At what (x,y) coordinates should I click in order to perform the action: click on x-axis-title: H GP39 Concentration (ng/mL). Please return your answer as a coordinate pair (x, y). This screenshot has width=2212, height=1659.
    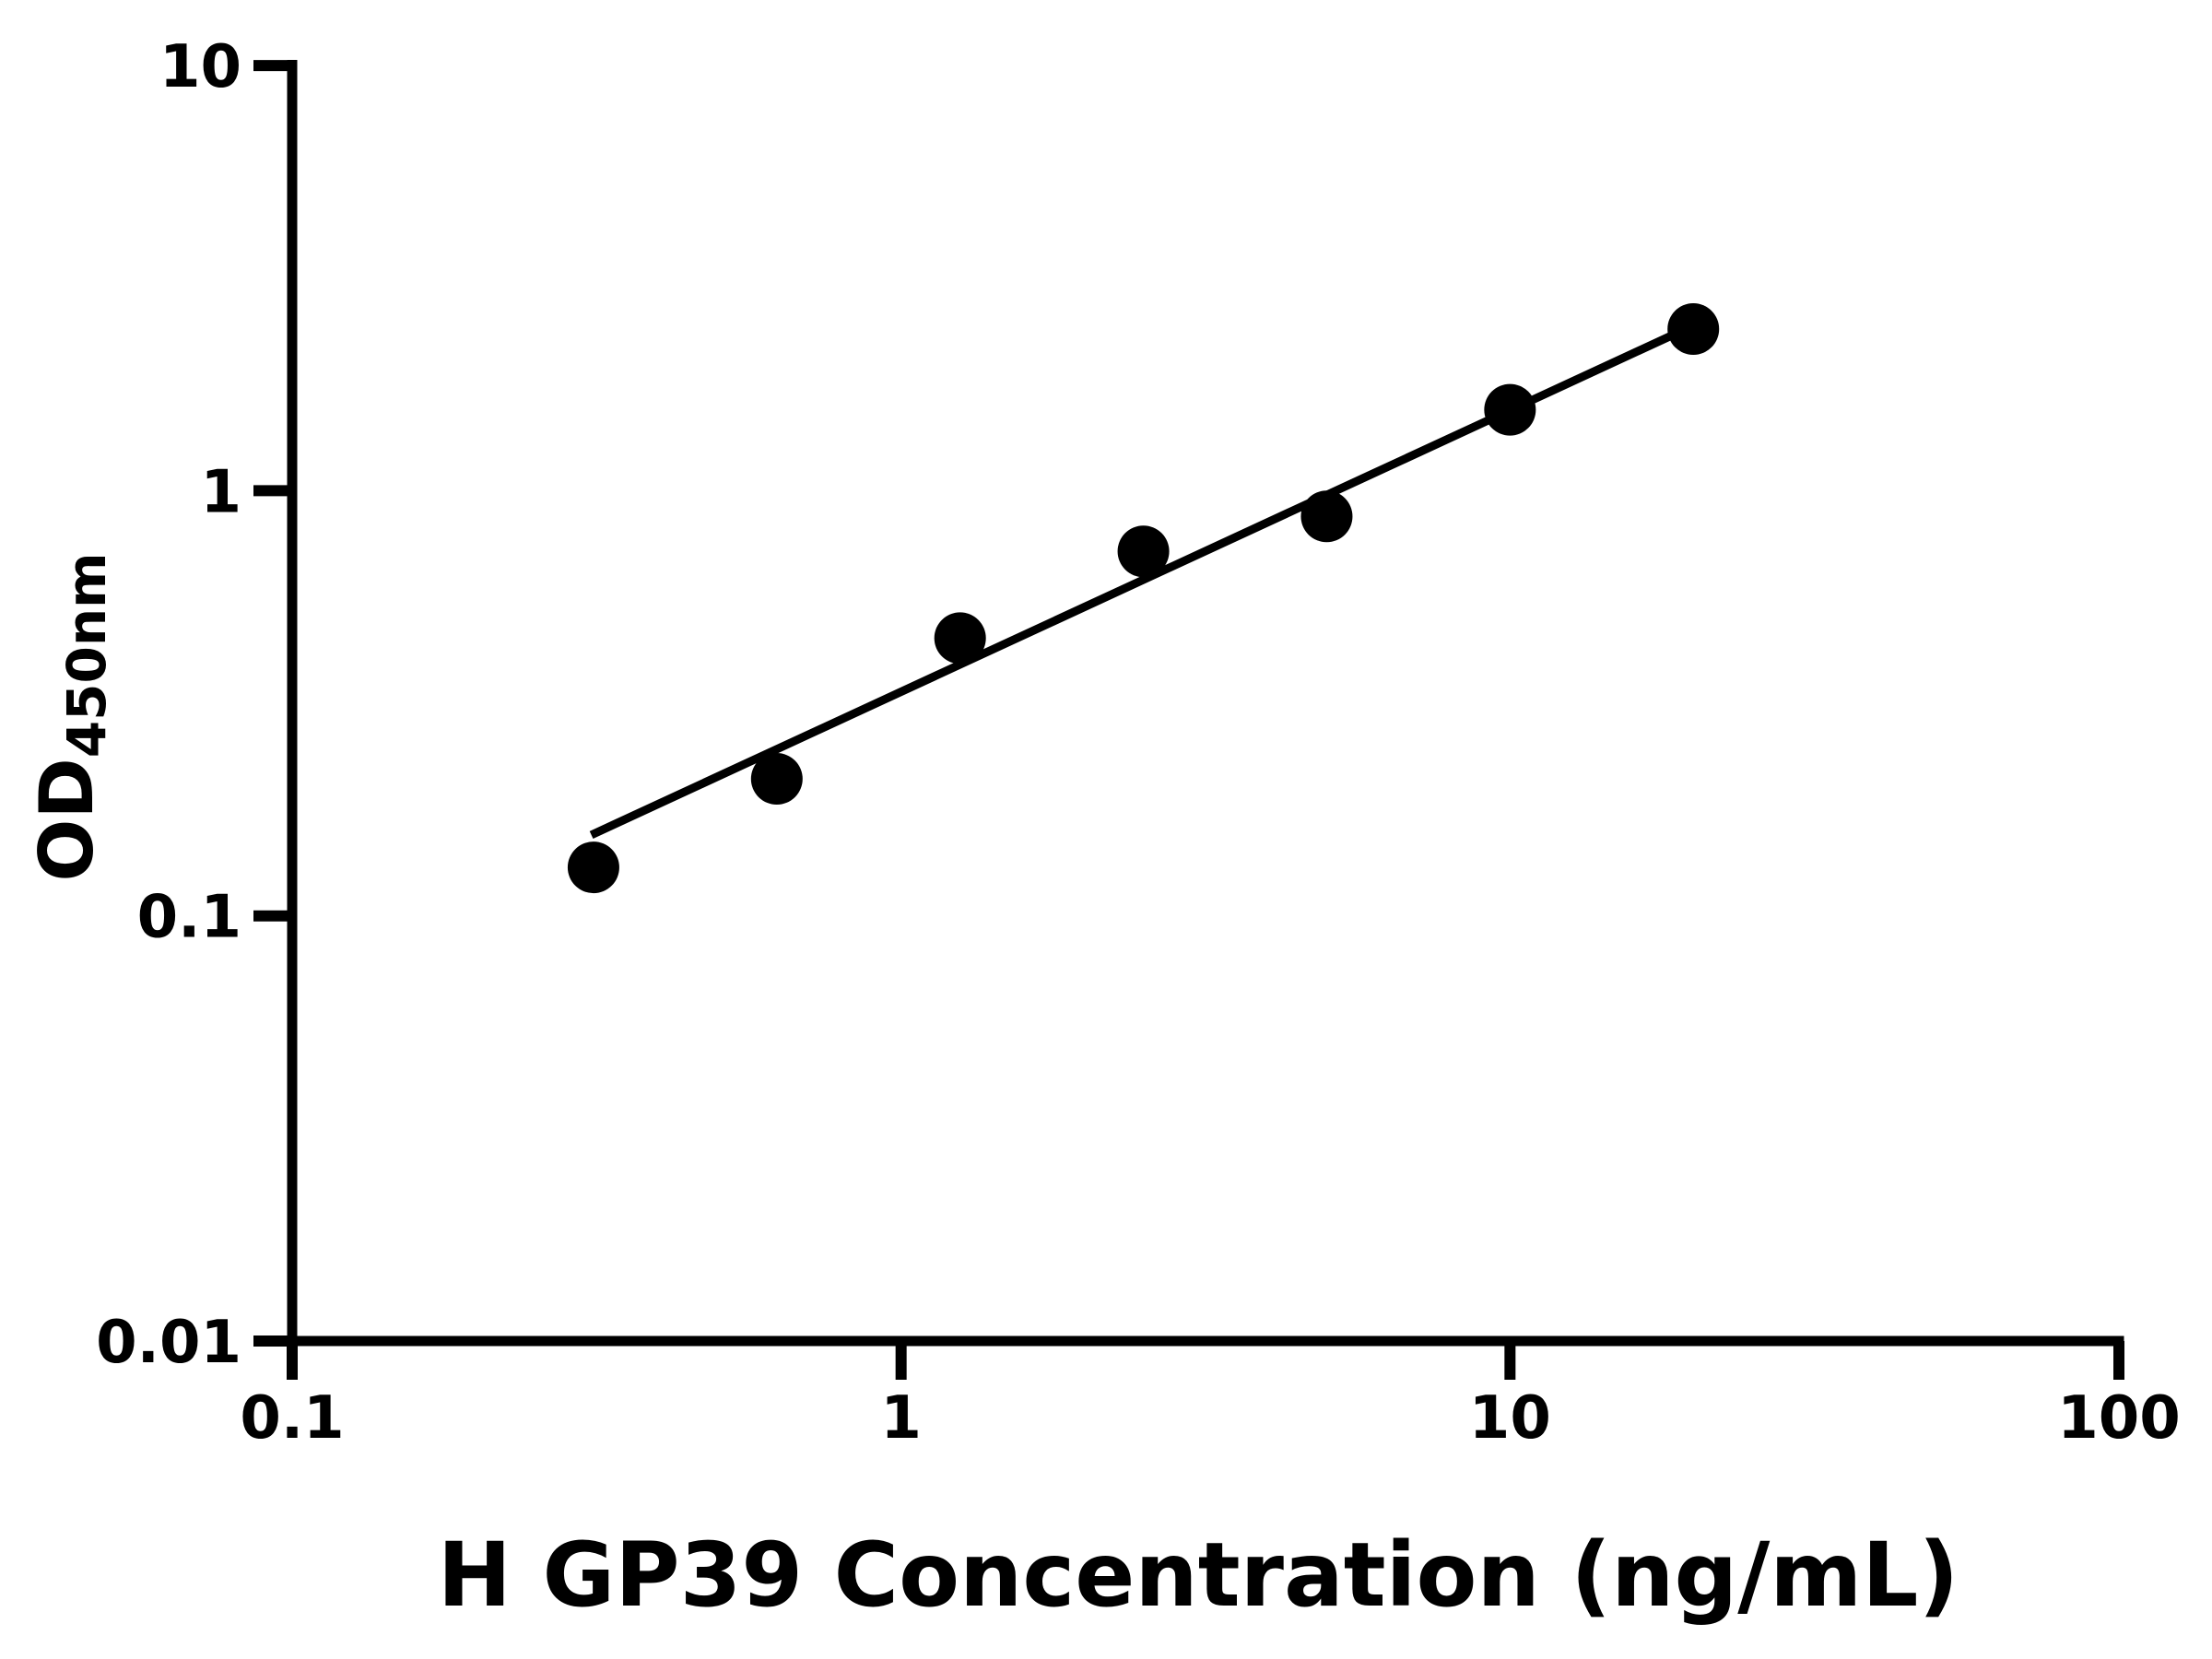
    Looking at the image, I should click on (1198, 1575).